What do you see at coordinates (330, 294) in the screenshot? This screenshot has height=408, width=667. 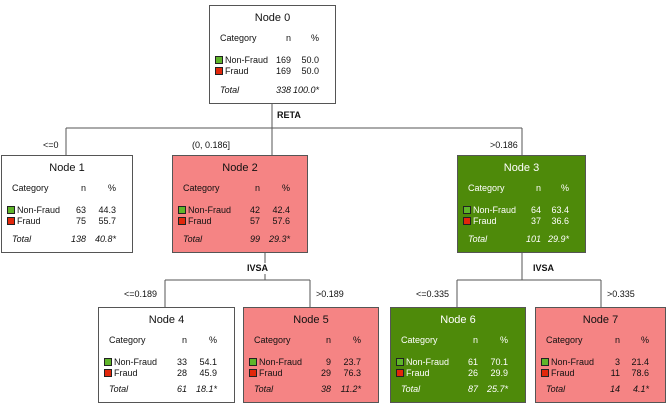 I see `edge-label-node-5: >0.189` at bounding box center [330, 294].